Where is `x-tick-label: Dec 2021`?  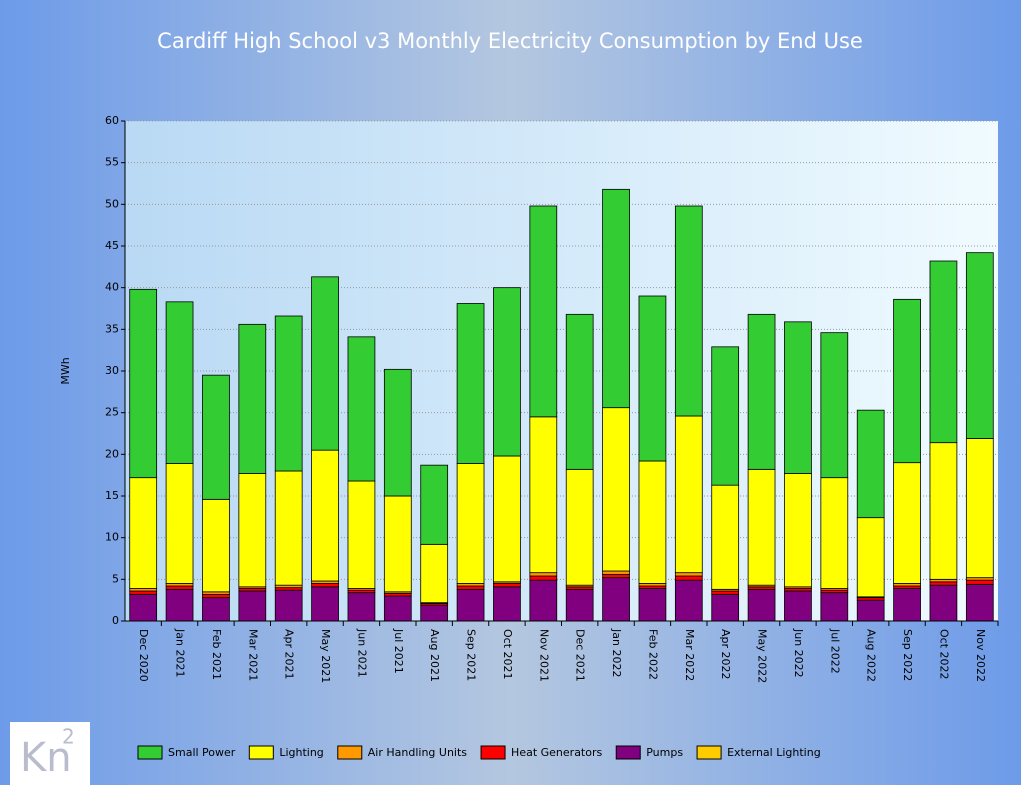 x-tick-label: Dec 2021 is located at coordinates (580, 655).